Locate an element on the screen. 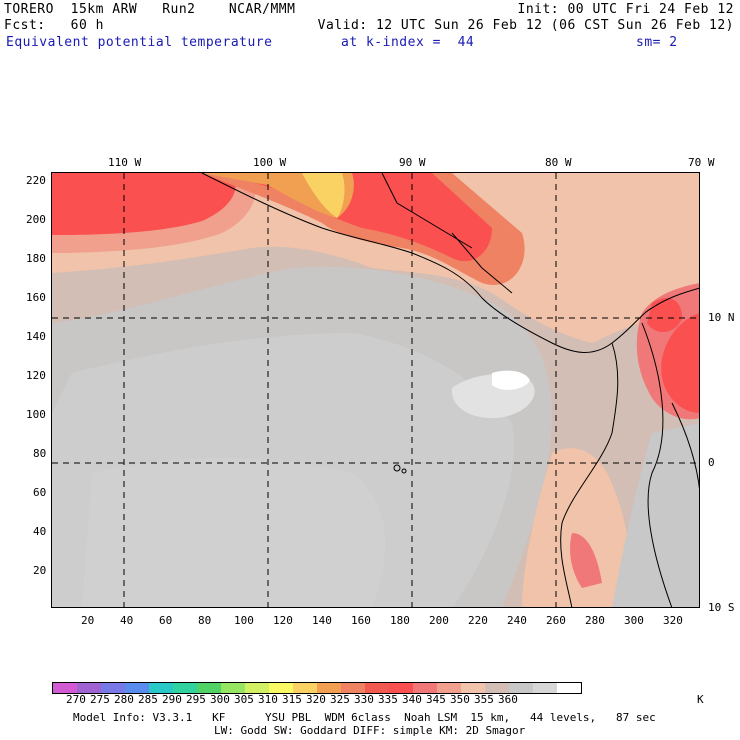 This screenshot has width=740, height=740. field-350k-andes is located at coordinates (656, 515).